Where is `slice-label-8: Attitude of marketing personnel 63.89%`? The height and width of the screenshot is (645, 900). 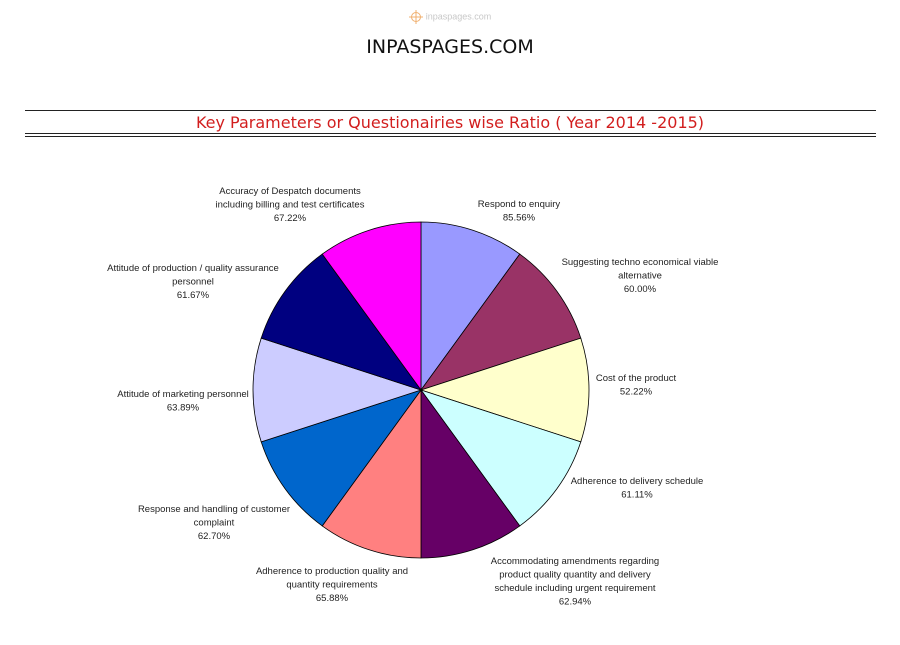 slice-label-8: Attitude of marketing personnel 63.89% is located at coordinates (183, 401).